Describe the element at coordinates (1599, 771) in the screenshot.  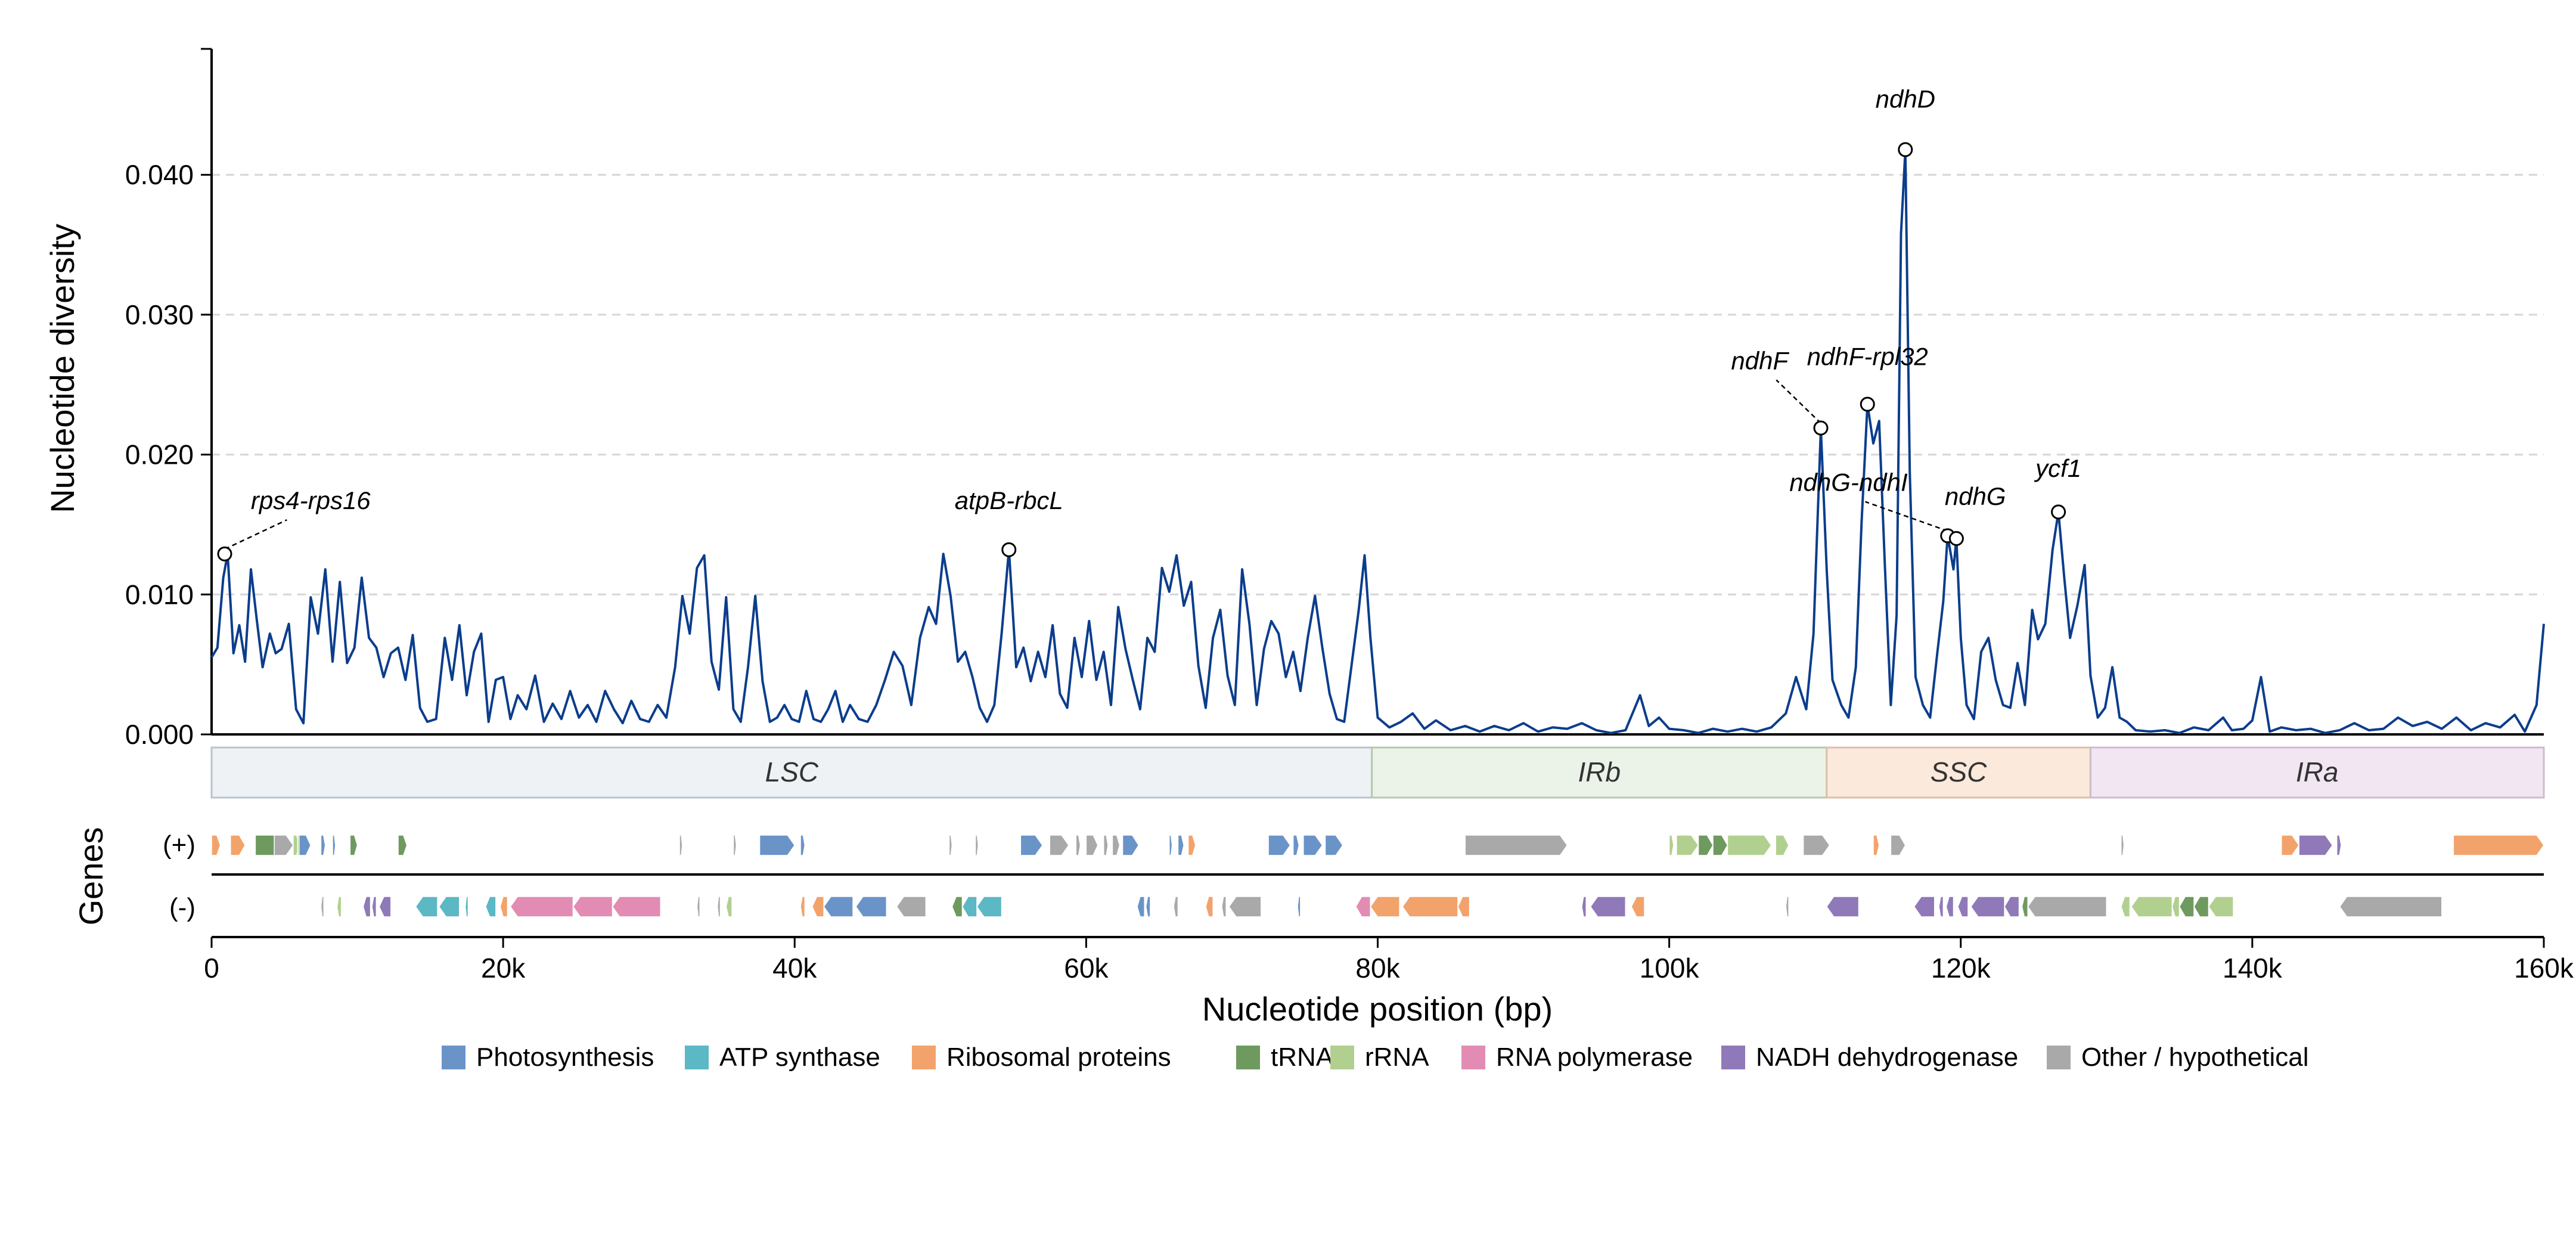
I see `region-label: IRb` at that location.